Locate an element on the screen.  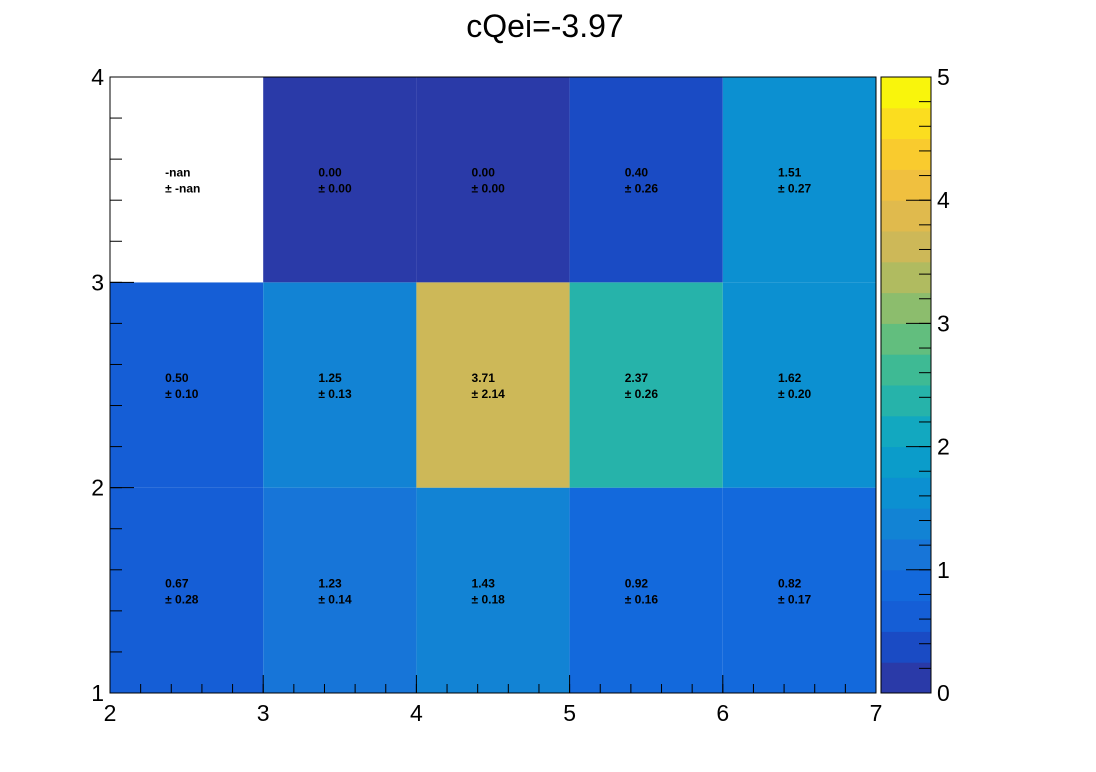
cell-error-label: ± 0.16 is located at coordinates (642, 599).